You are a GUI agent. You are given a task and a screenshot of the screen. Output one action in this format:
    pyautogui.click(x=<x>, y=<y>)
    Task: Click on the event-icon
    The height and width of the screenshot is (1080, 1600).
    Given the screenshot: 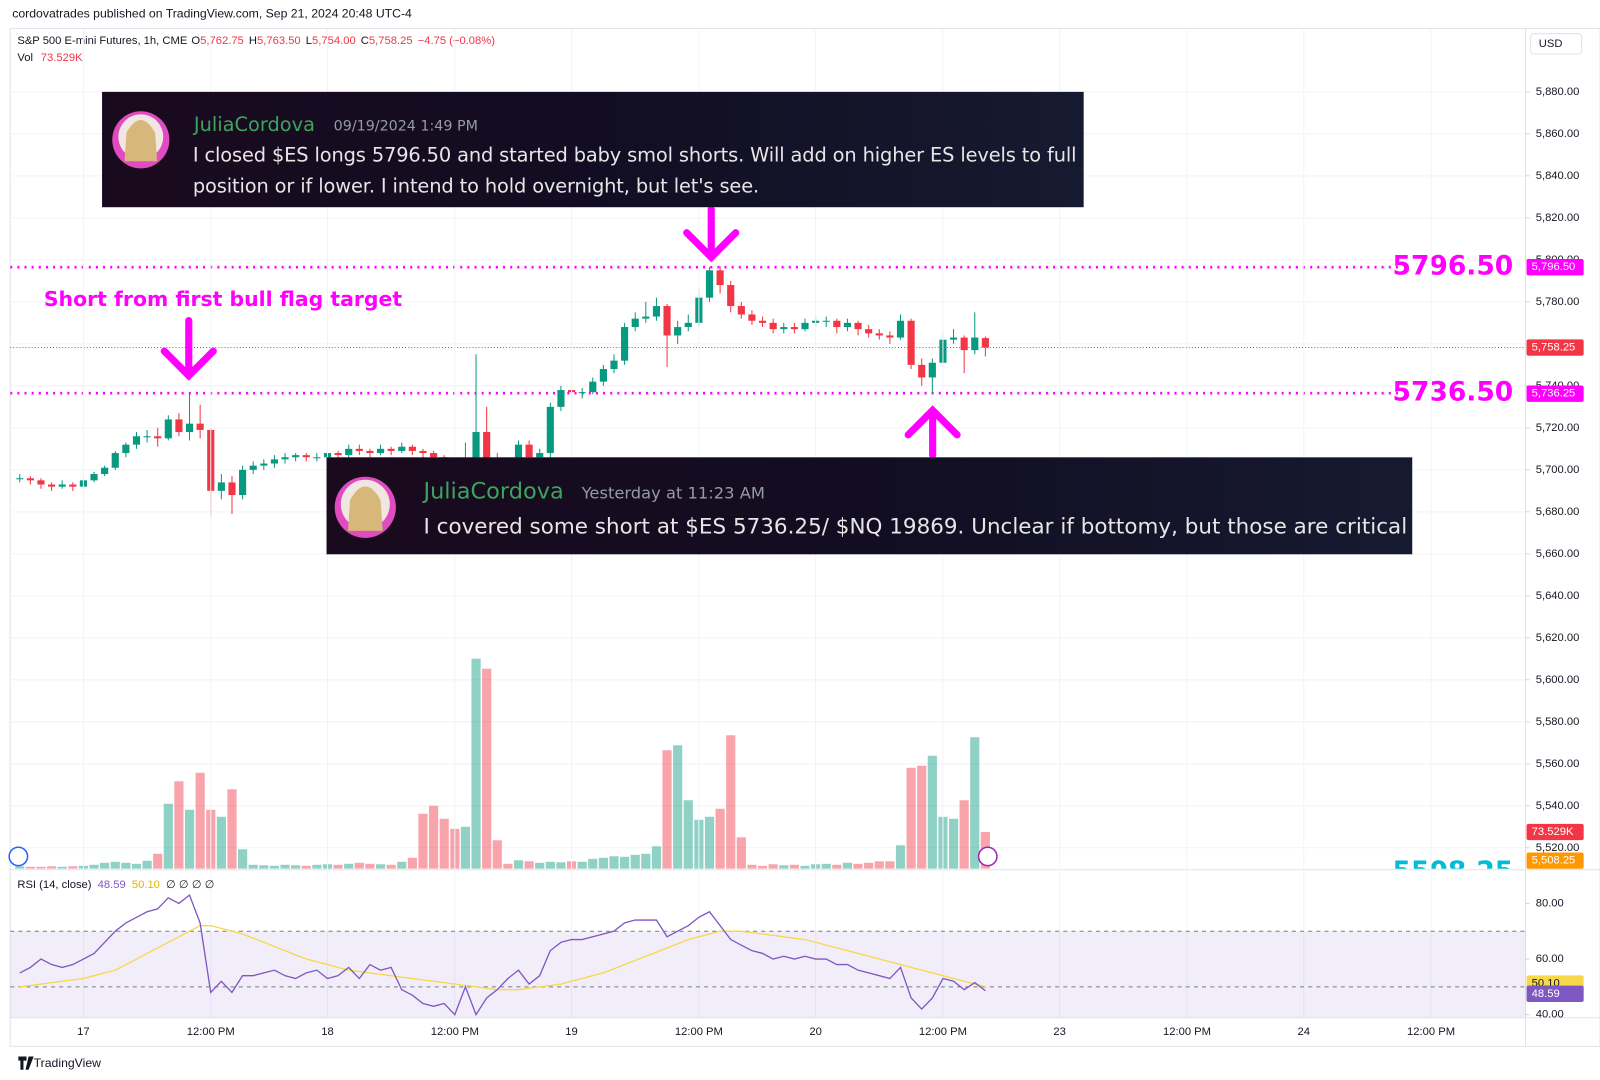 What is the action you would take?
    pyautogui.click(x=987, y=856)
    